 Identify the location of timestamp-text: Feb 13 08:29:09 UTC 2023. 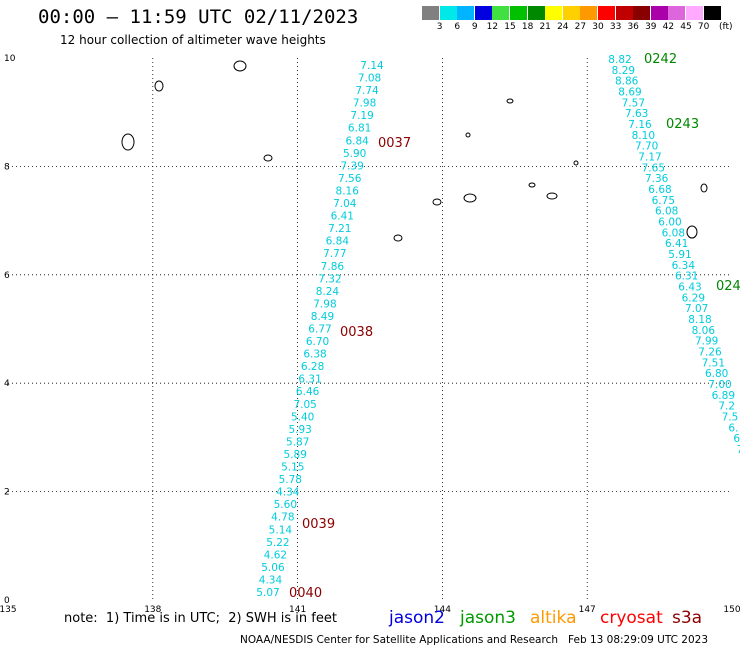
(638, 640).